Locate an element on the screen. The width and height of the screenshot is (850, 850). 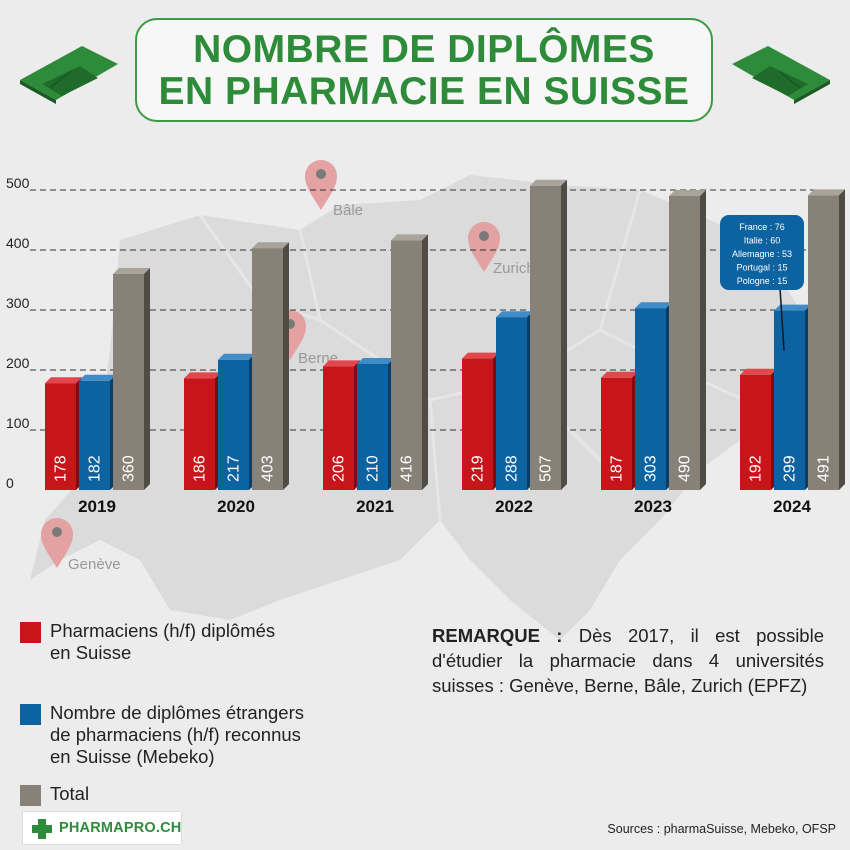
x-tick-label: 2019 is located at coordinates (97, 506).